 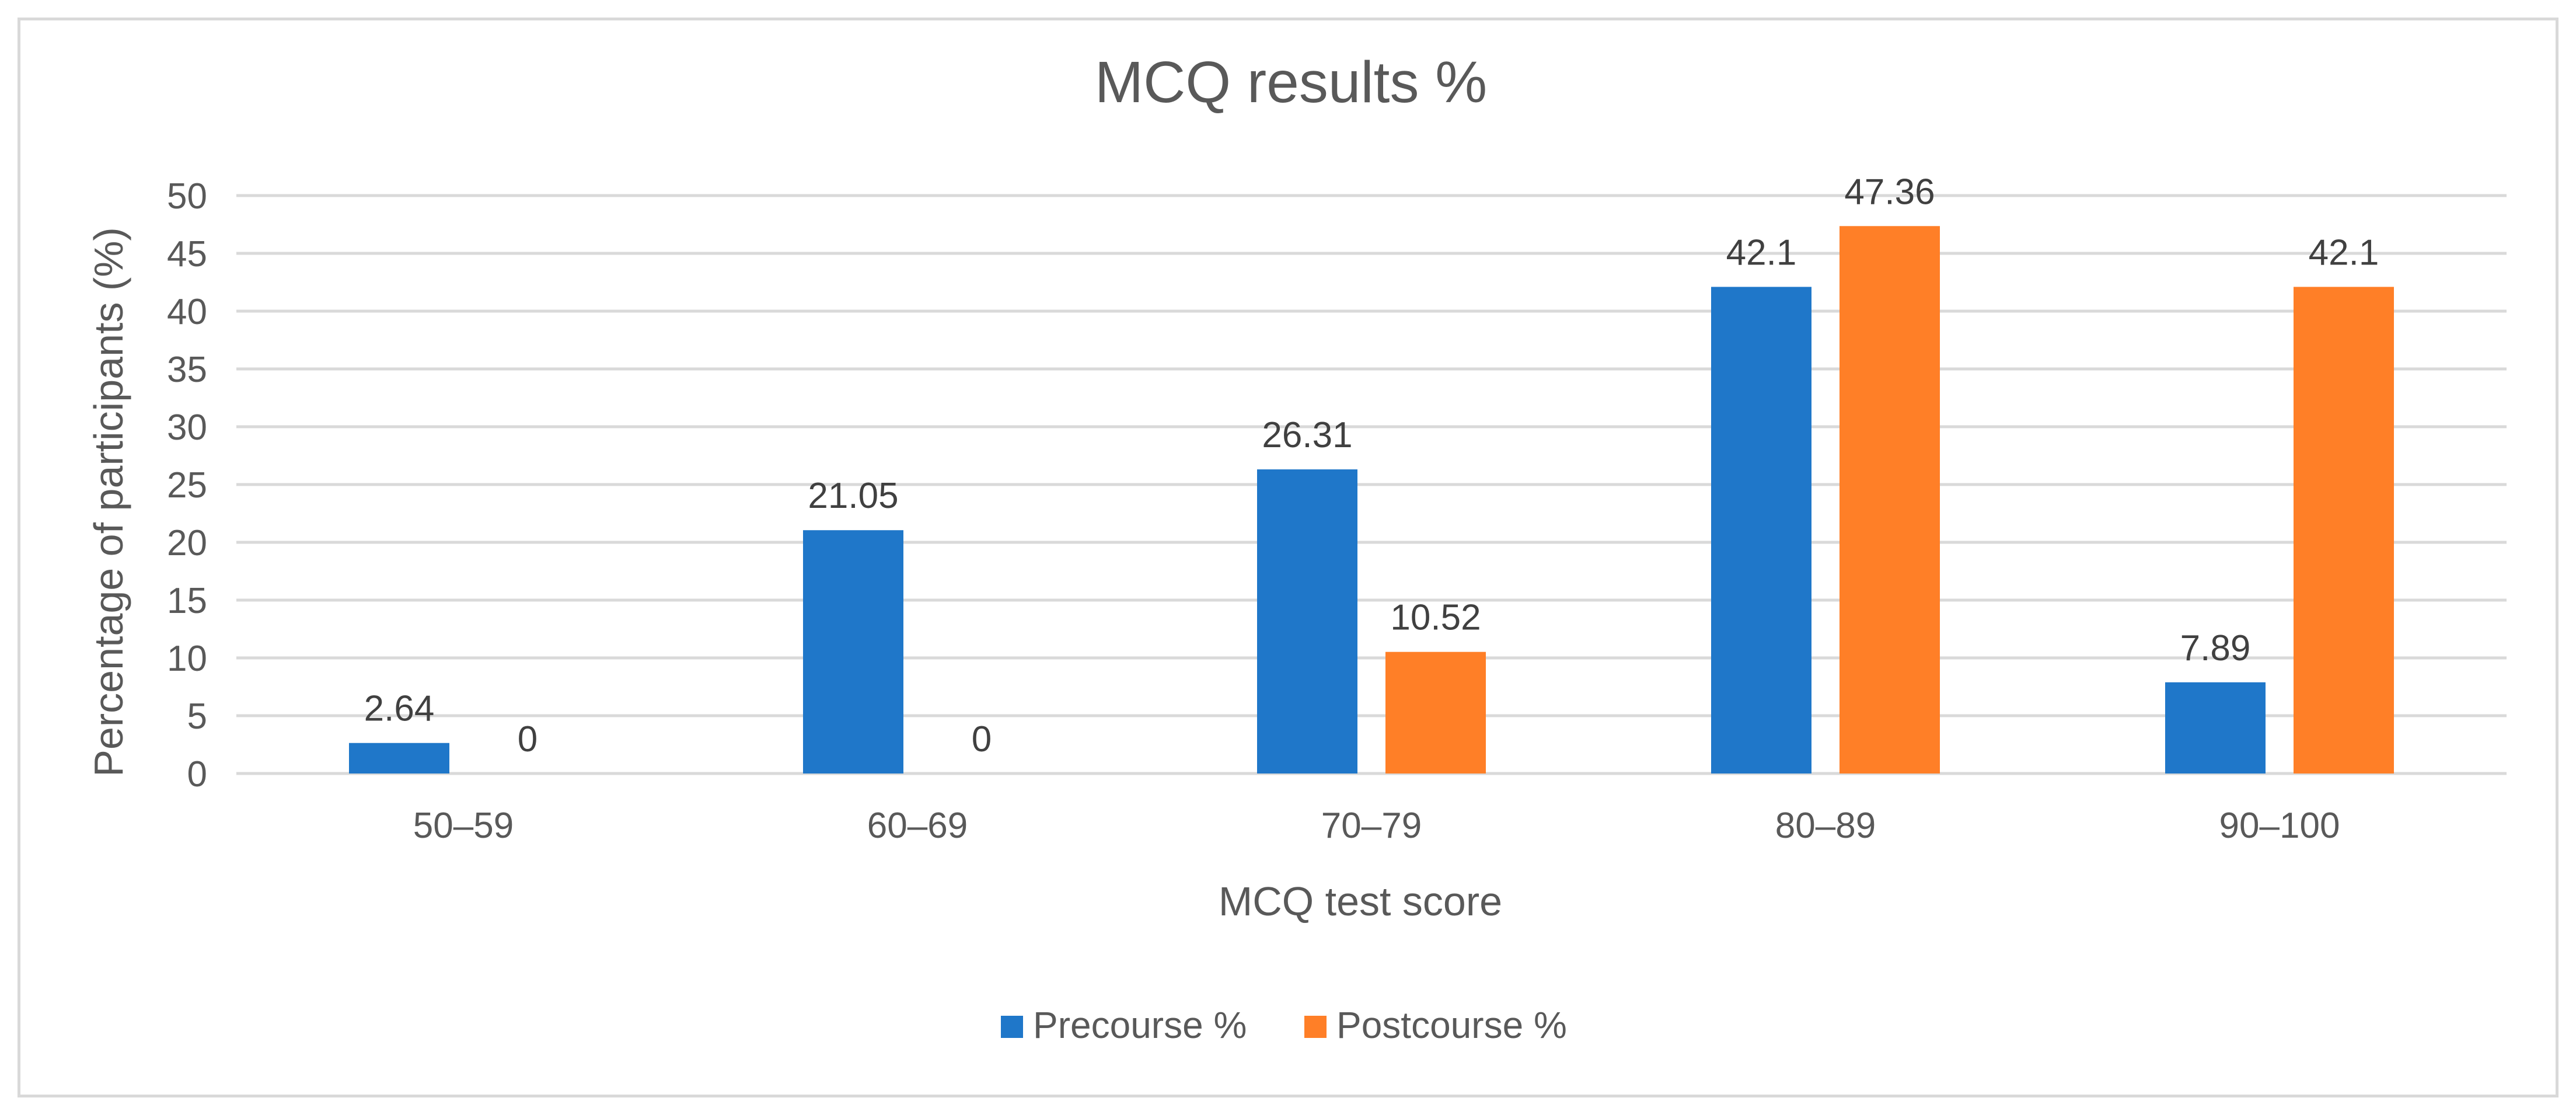 What do you see at coordinates (1360, 901) in the screenshot?
I see `x-axis-title: MCQ test score` at bounding box center [1360, 901].